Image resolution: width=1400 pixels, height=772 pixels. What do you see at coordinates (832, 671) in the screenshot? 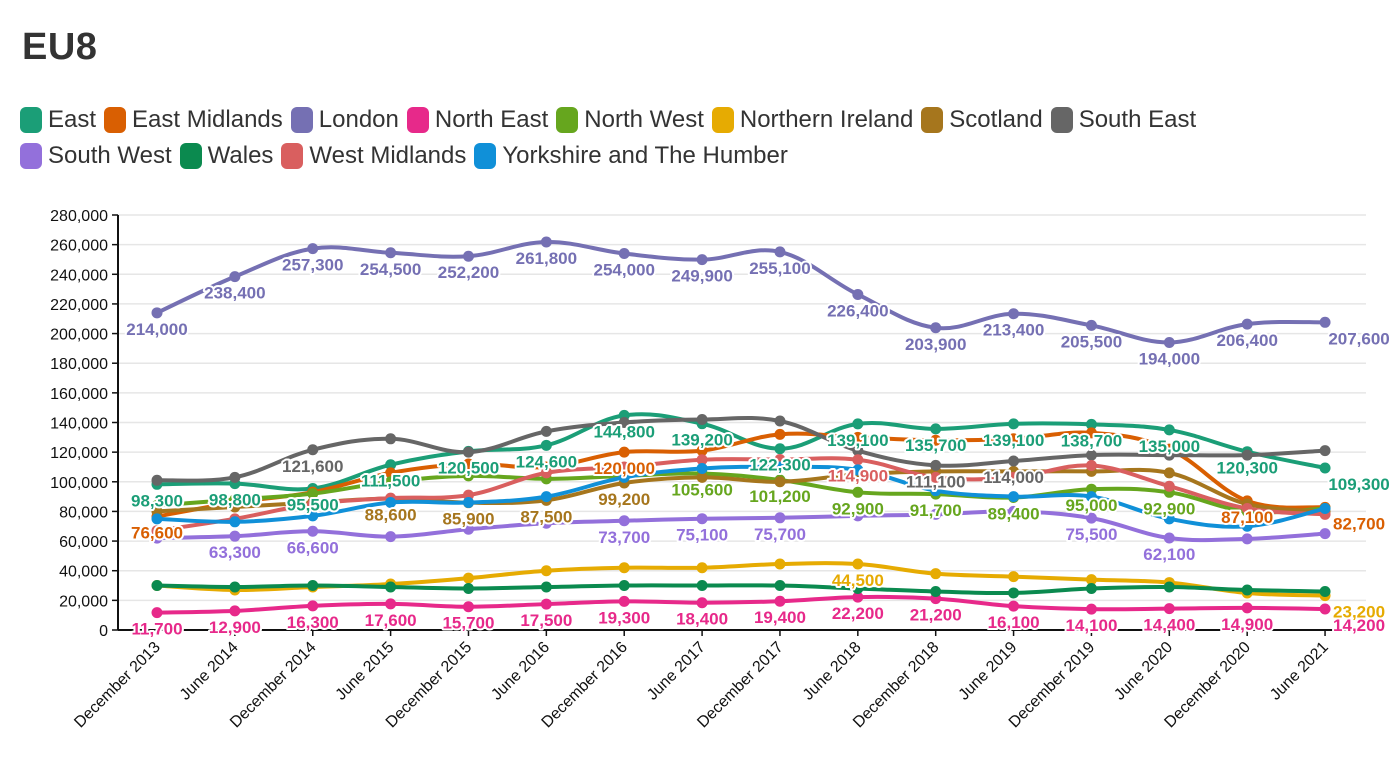
I see `x-tick-label: June 2018` at bounding box center [832, 671].